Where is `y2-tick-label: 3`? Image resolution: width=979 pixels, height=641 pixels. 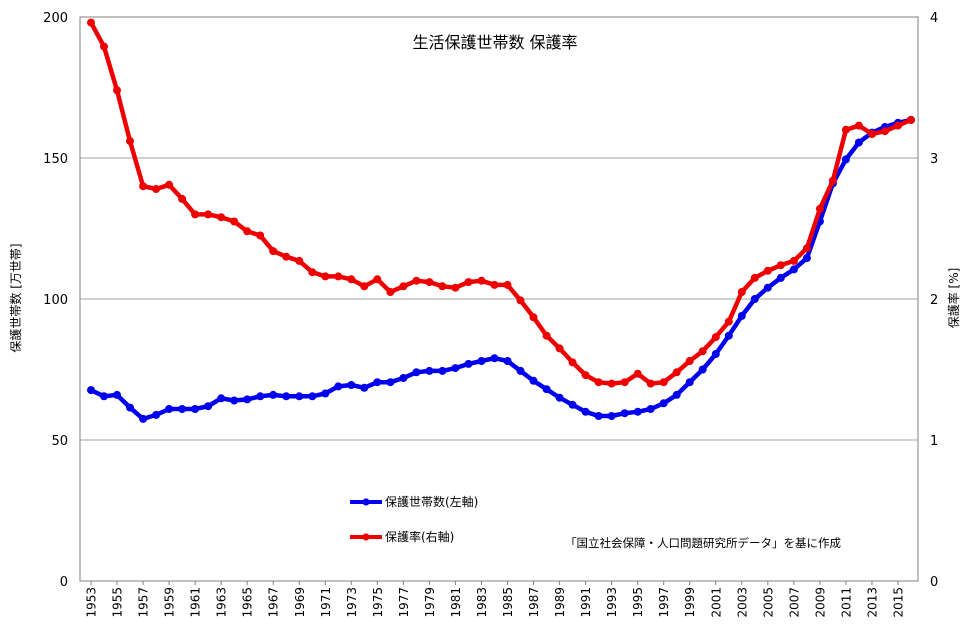
y2-tick-label: 3 is located at coordinates (934, 159).